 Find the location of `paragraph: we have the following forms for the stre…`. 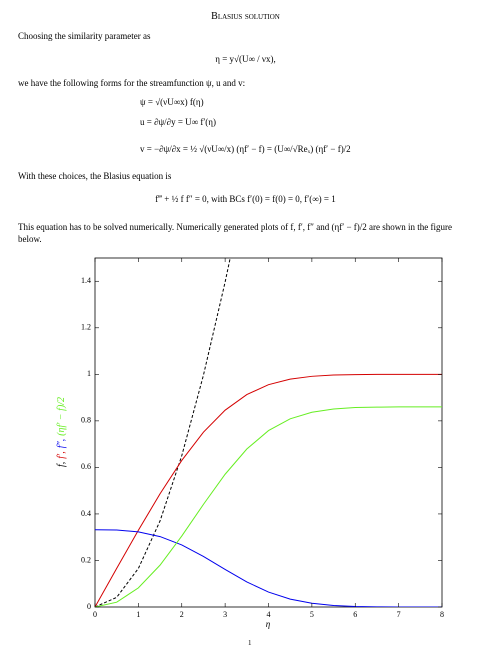

paragraph: we have the following forms for the stre… is located at coordinates (132, 83).